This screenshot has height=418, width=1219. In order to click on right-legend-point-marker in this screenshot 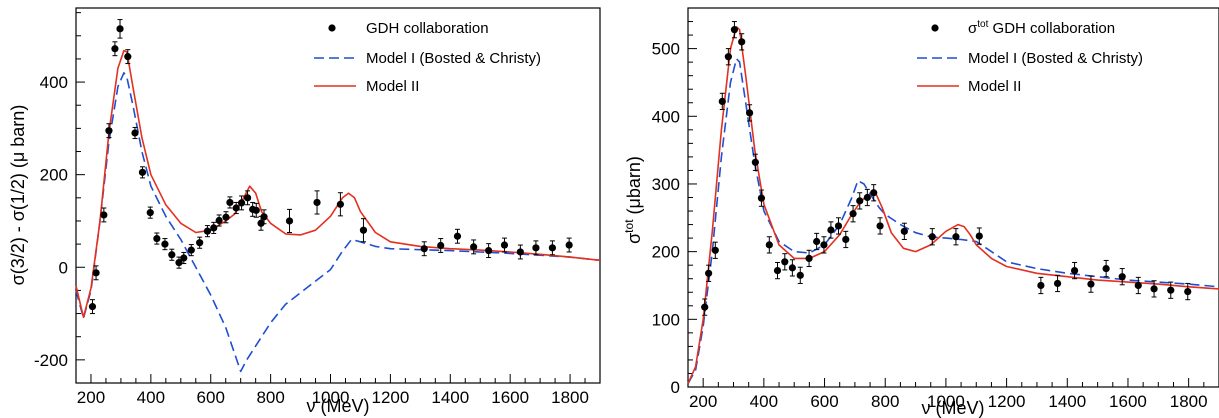, I will do `click(935, 28)`.